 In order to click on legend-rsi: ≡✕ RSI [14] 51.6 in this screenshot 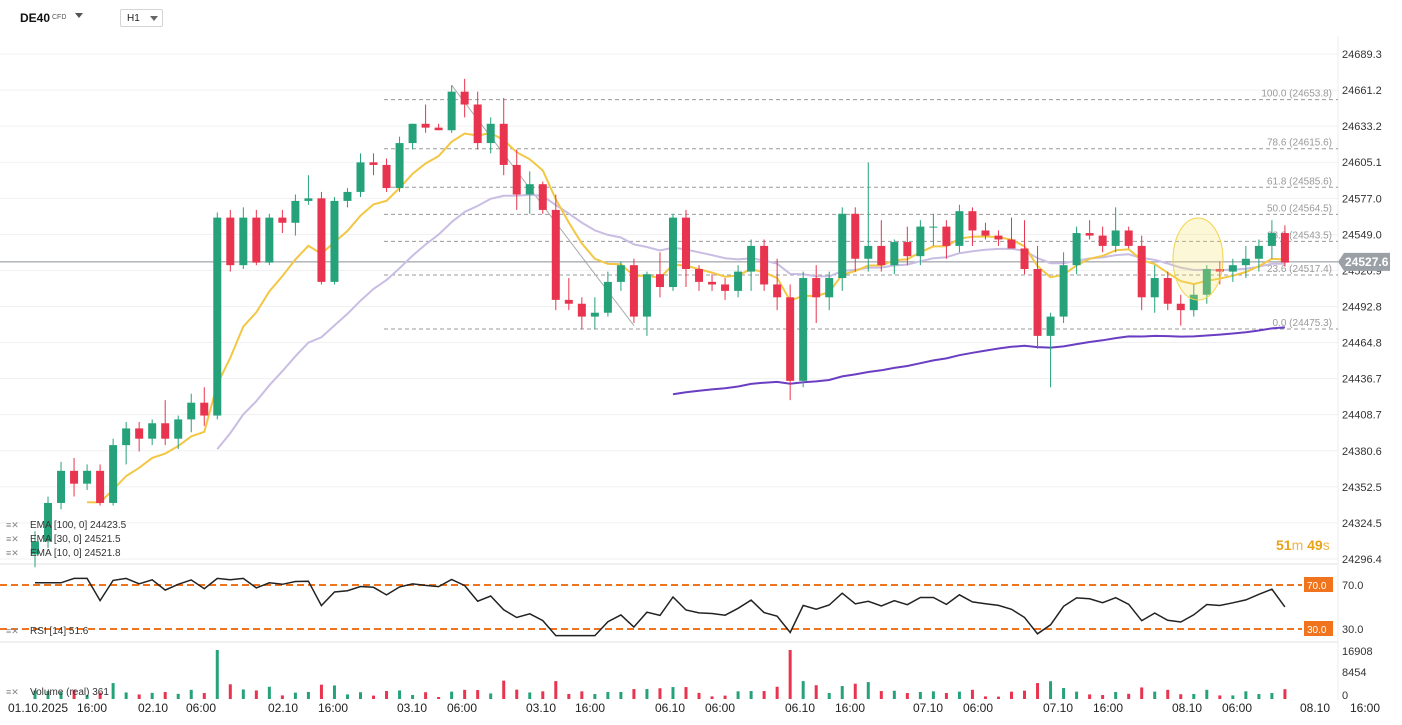, I will do `click(47, 631)`.